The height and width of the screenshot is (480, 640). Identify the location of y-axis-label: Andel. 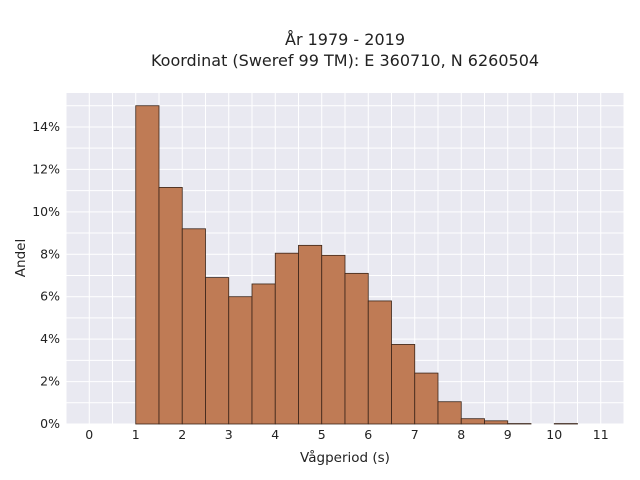
(21, 258).